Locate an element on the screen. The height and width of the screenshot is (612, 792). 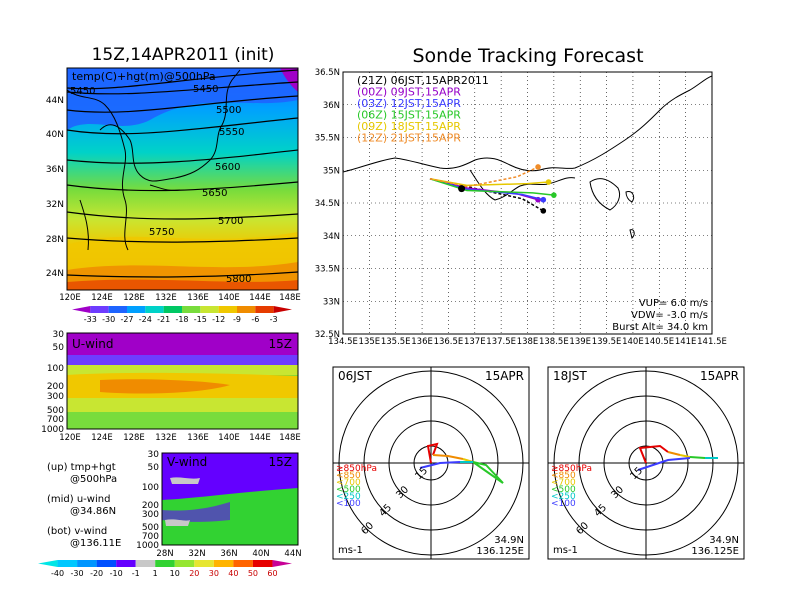
lon-tick-label: 134.5E is located at coordinates (343, 342).